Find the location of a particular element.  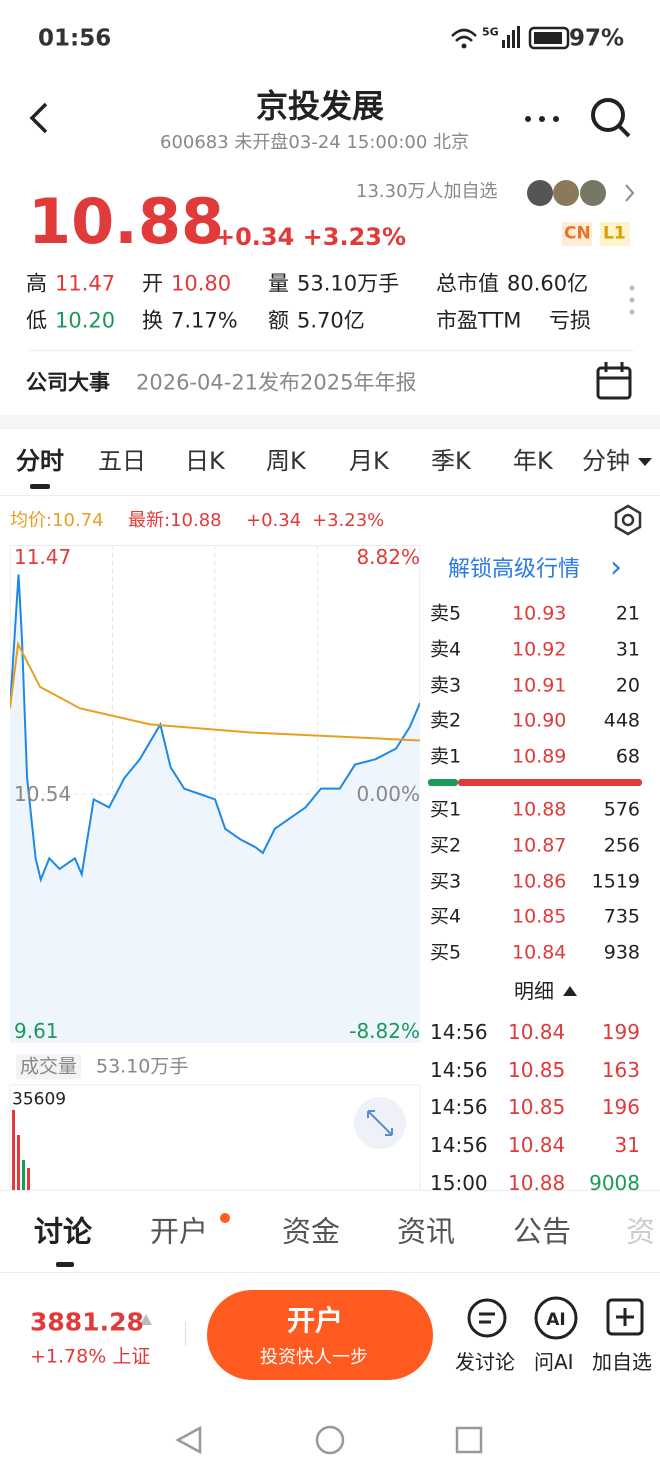

trades-title: 明细 is located at coordinates (534, 991).